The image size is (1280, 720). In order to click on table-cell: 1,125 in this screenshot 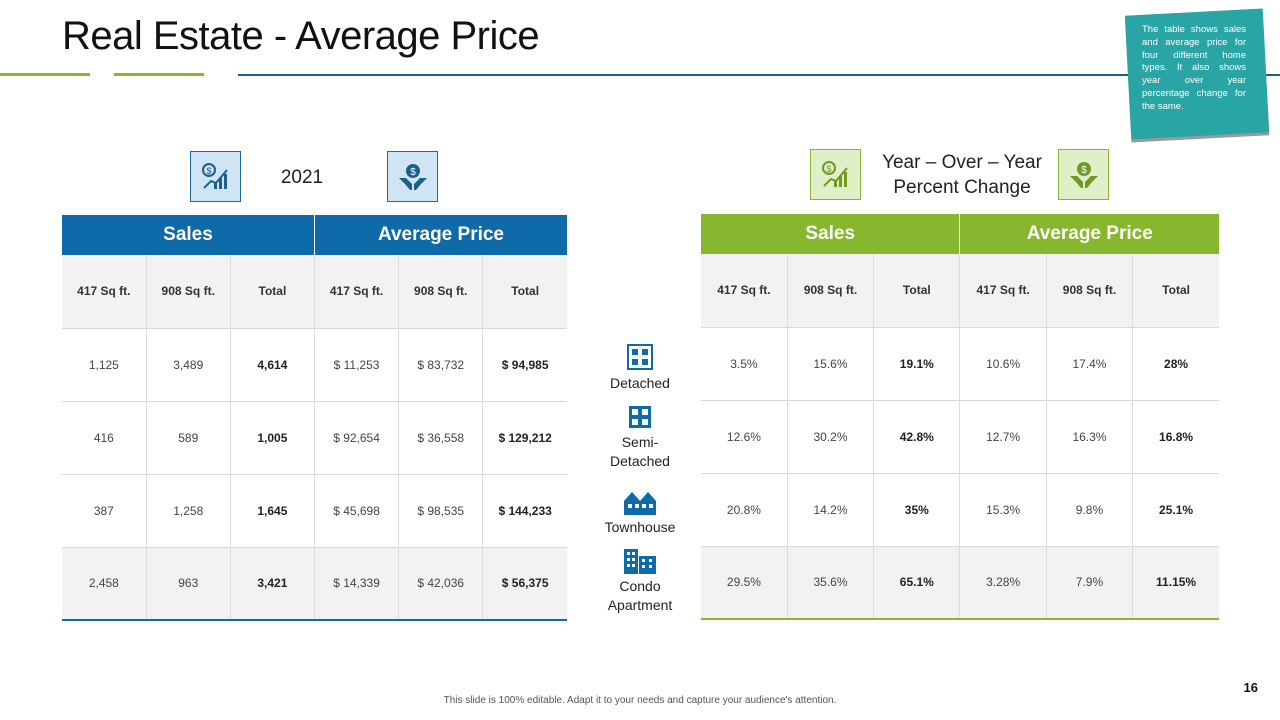, I will do `click(104, 364)`.